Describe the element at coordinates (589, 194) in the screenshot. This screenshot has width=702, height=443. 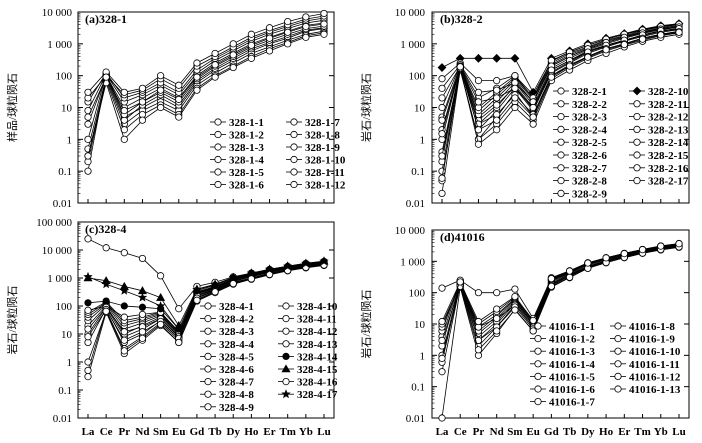
I see `legend-label: 328-2-9` at that location.